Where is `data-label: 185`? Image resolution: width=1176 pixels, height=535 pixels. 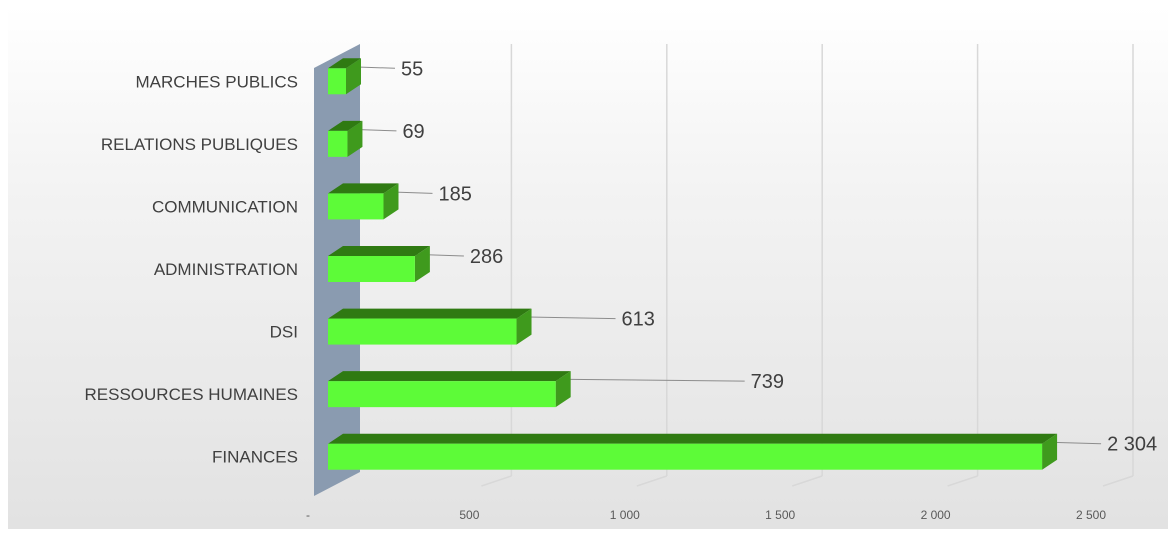 data-label: 185 is located at coordinates (454, 194).